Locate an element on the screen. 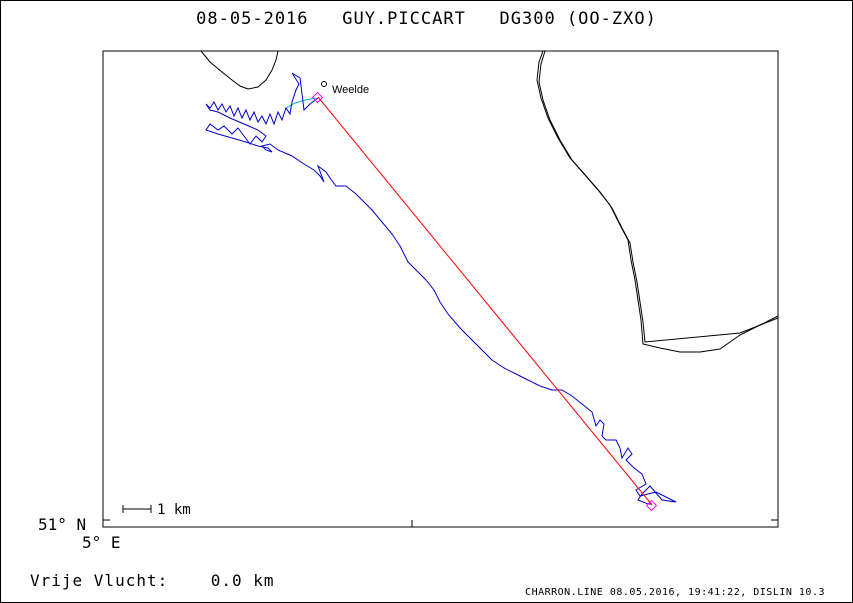  start-marker is located at coordinates (317, 97).